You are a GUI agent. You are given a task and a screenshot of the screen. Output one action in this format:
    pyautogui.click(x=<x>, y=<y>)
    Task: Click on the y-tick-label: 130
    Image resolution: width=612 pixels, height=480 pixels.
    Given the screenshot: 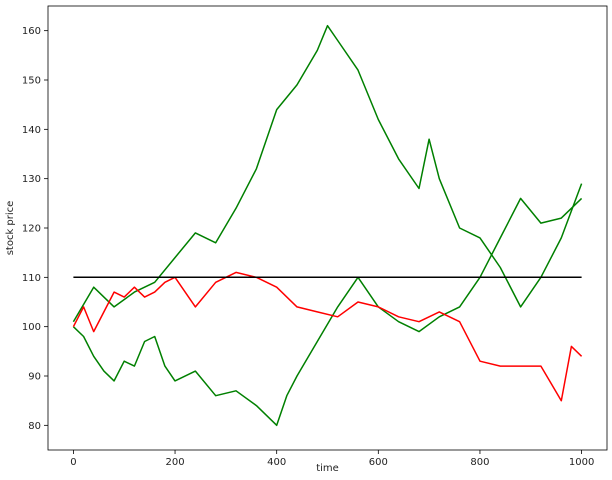 What is the action you would take?
    pyautogui.click(x=31, y=179)
    